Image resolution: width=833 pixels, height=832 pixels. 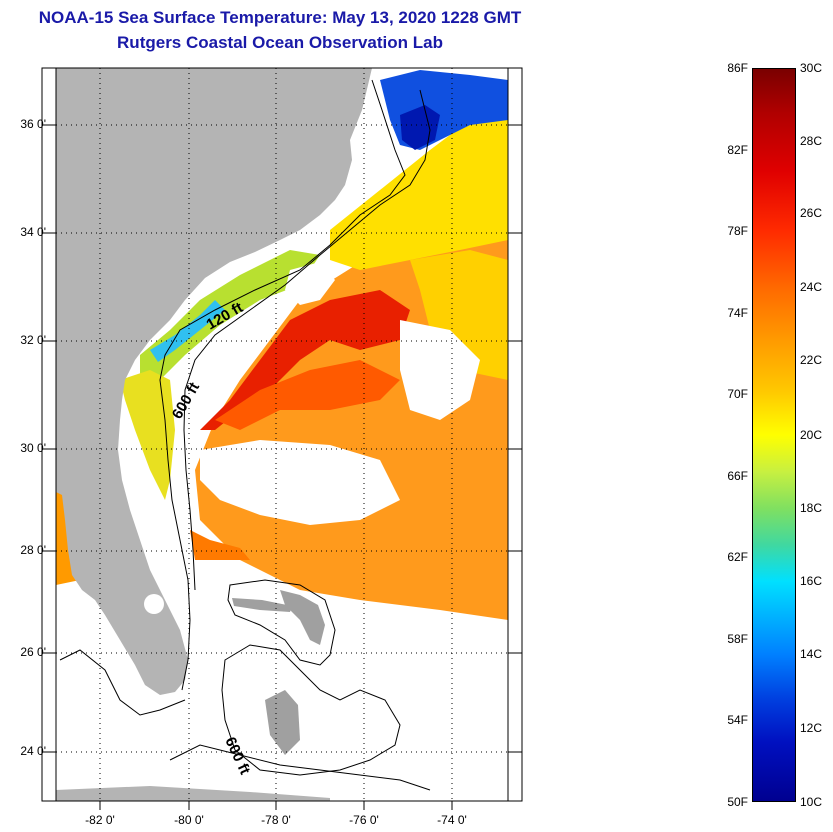 What do you see at coordinates (33, 124) in the screenshot?
I see `lat-label: 36 0'` at bounding box center [33, 124].